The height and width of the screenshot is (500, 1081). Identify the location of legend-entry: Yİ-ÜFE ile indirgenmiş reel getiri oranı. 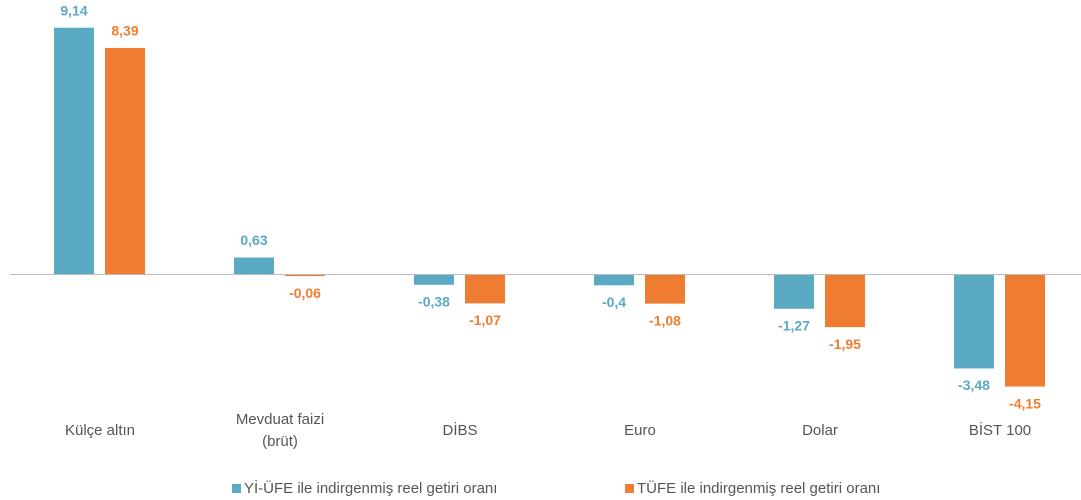
(364, 488).